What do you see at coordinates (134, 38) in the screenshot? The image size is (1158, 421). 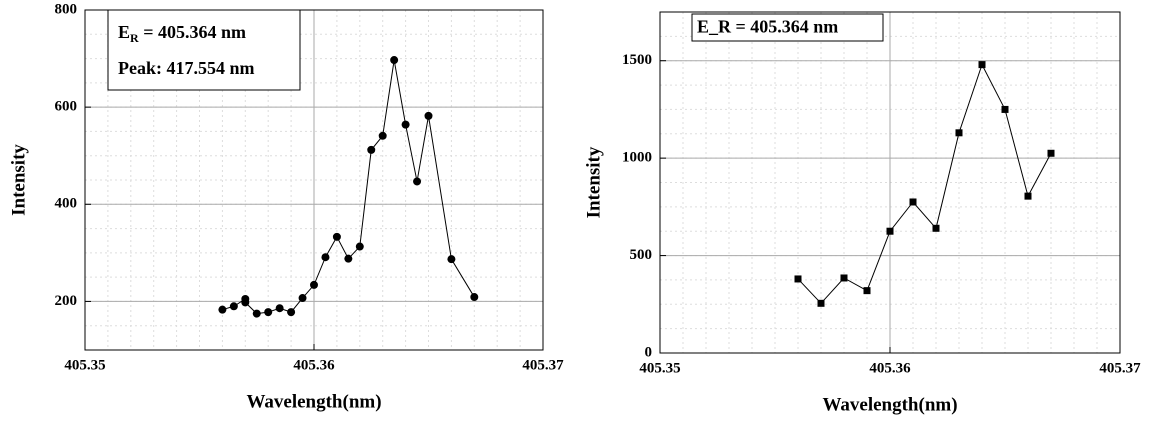 I see `annotation-sub: R` at bounding box center [134, 38].